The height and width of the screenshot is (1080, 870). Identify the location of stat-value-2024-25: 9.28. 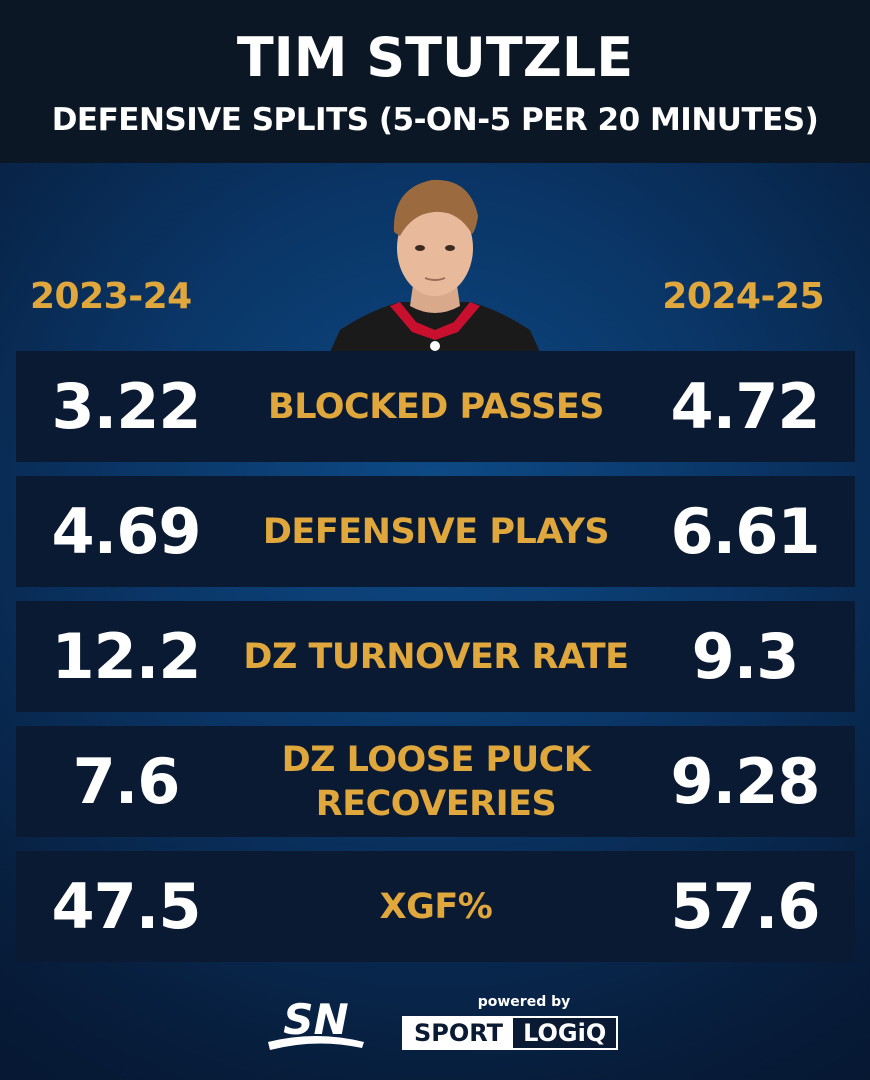
(745, 781).